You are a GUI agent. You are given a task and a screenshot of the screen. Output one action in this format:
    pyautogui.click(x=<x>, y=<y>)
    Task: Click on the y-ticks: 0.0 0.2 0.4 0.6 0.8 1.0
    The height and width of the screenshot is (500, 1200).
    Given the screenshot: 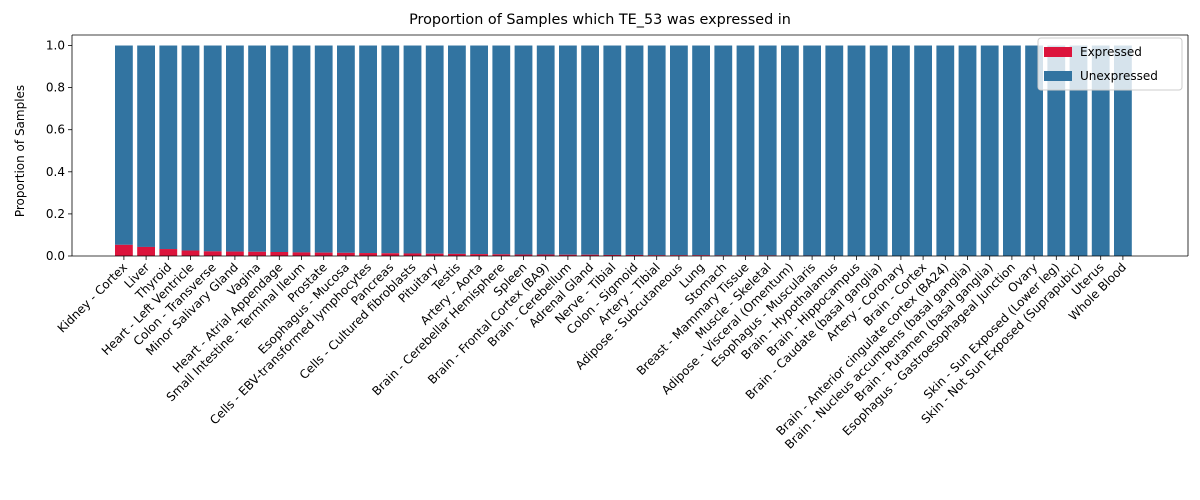 What is the action you would take?
    pyautogui.click(x=59, y=151)
    